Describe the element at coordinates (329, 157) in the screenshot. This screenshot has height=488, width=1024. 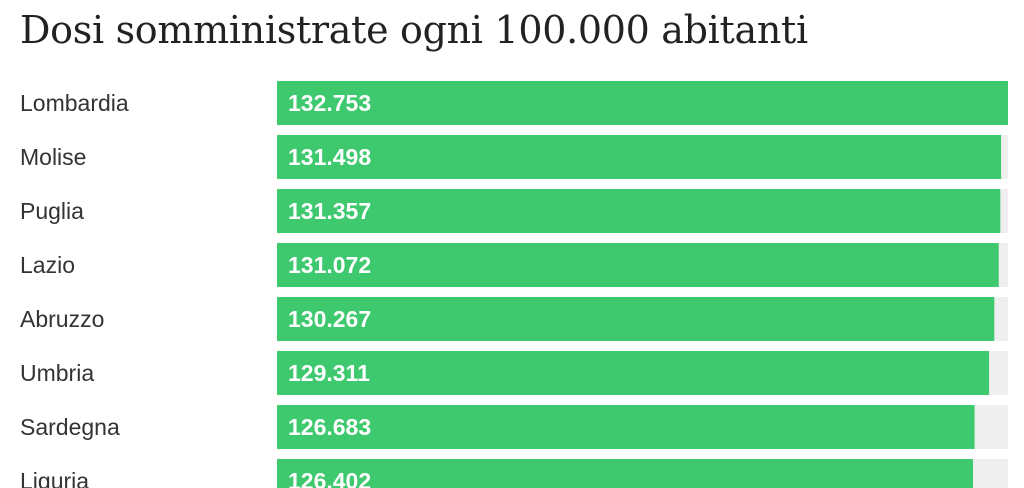
I see `value-label: 131.498` at that location.